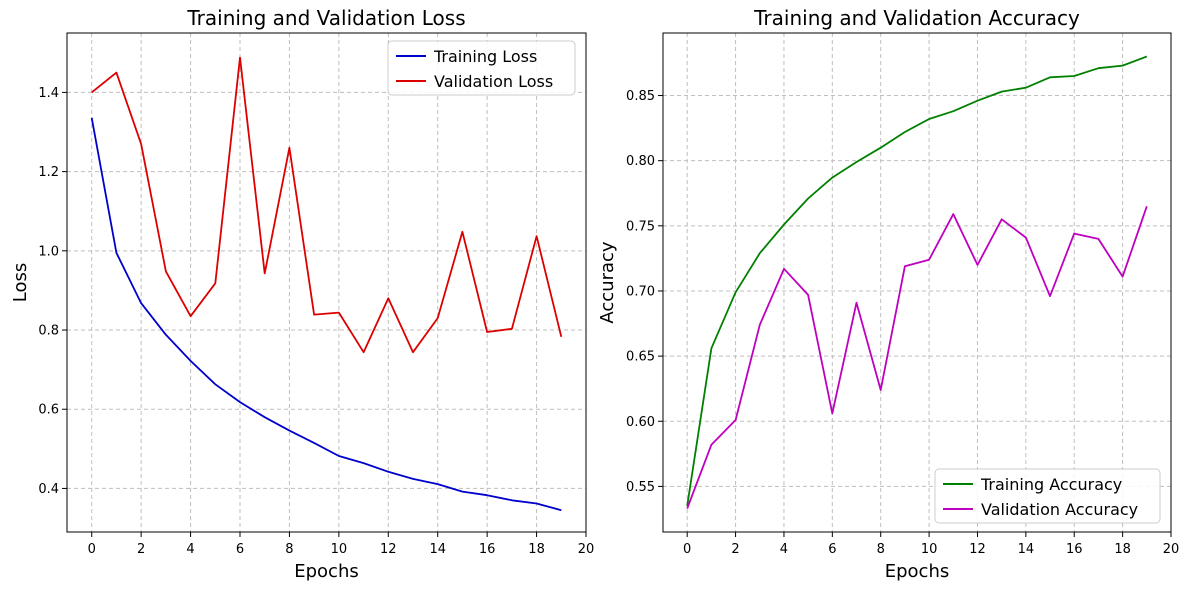 The width and height of the screenshot is (1189, 590). Describe the element at coordinates (640, 161) in the screenshot. I see `y-tick-label: 0.80` at that location.